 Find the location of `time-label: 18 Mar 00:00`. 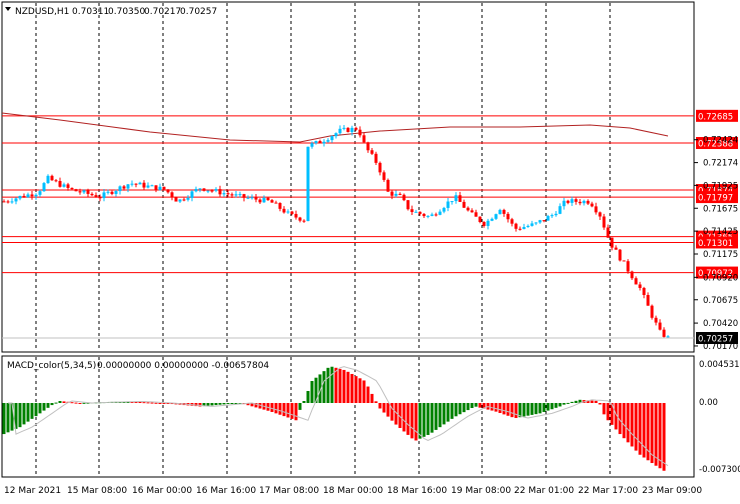

time-label: 18 Mar 00:00 is located at coordinates (353, 491).